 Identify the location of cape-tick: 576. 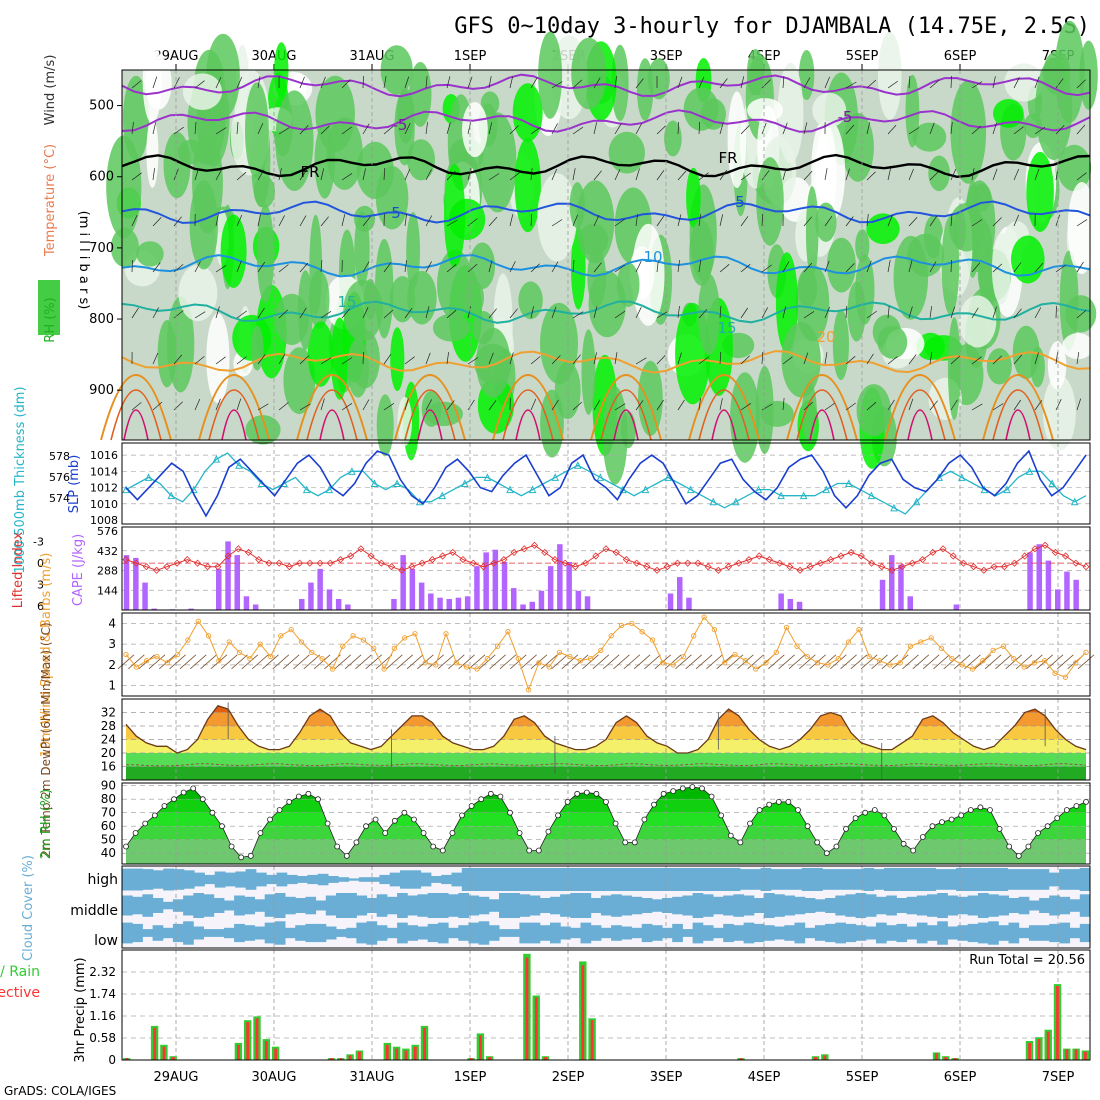
(107, 531).